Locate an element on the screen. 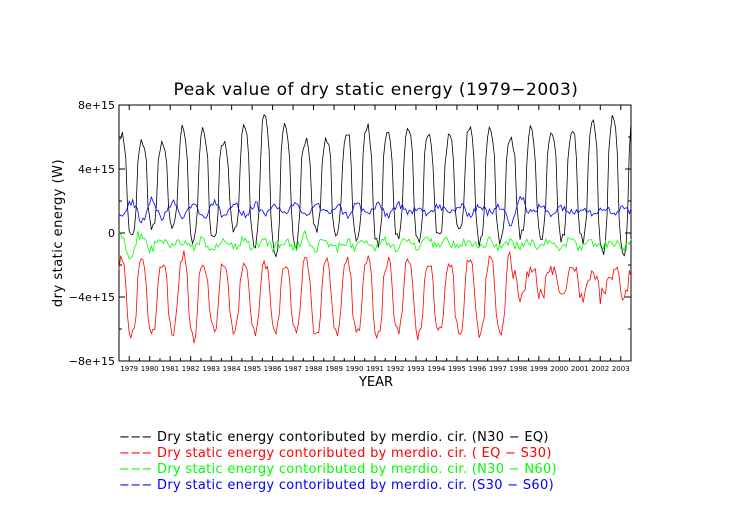 The height and width of the screenshot is (532, 752). x-tick-label: 1997 is located at coordinates (498, 369).